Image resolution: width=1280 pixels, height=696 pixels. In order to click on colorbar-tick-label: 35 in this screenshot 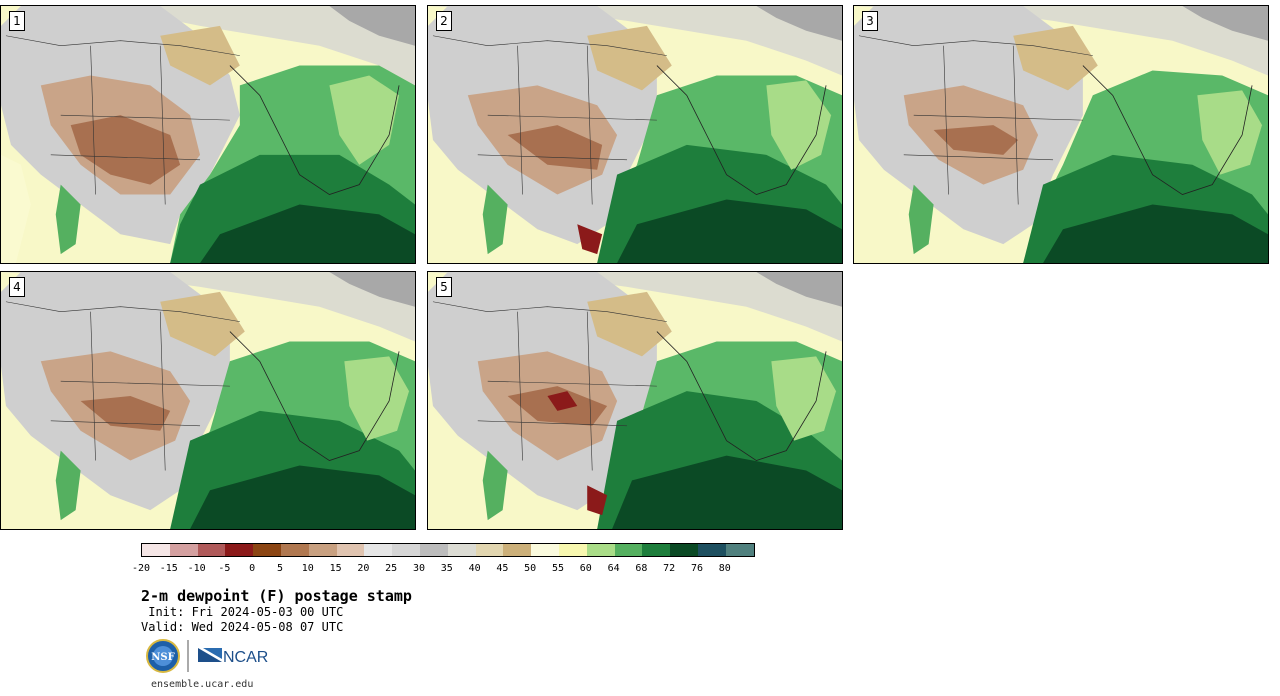, I will do `click(446, 568)`.